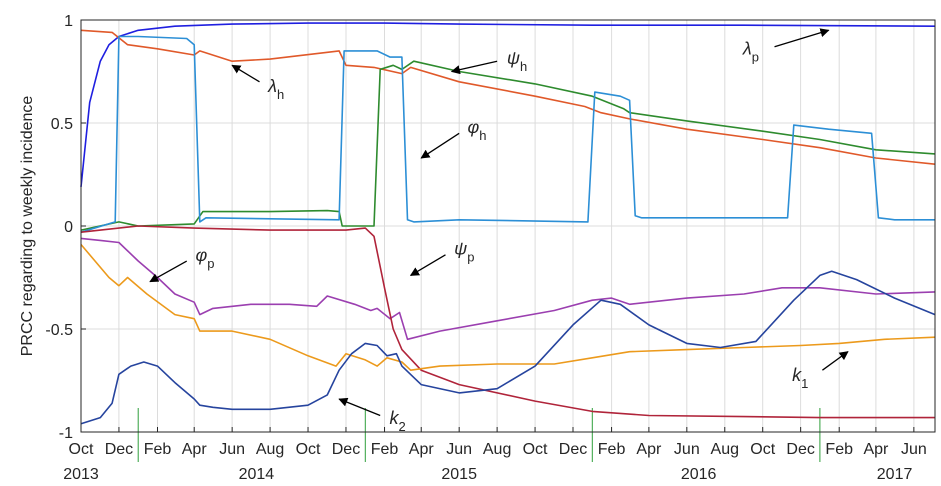  What do you see at coordinates (257, 474) in the screenshot?
I see `year-label: 2014` at bounding box center [257, 474].